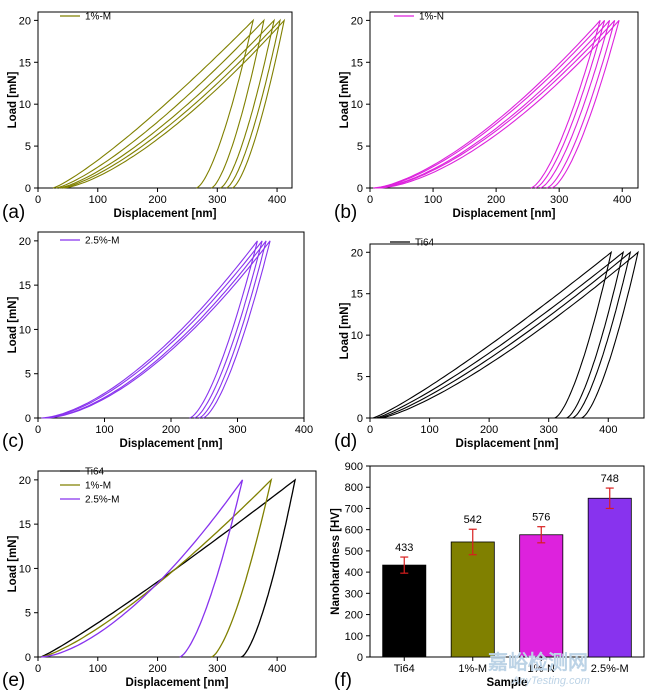 Image resolution: width=650 pixels, height=691 pixels. Describe the element at coordinates (25, 286) in the screenshot. I see `panel-c-y-tick-label: 15` at that location.